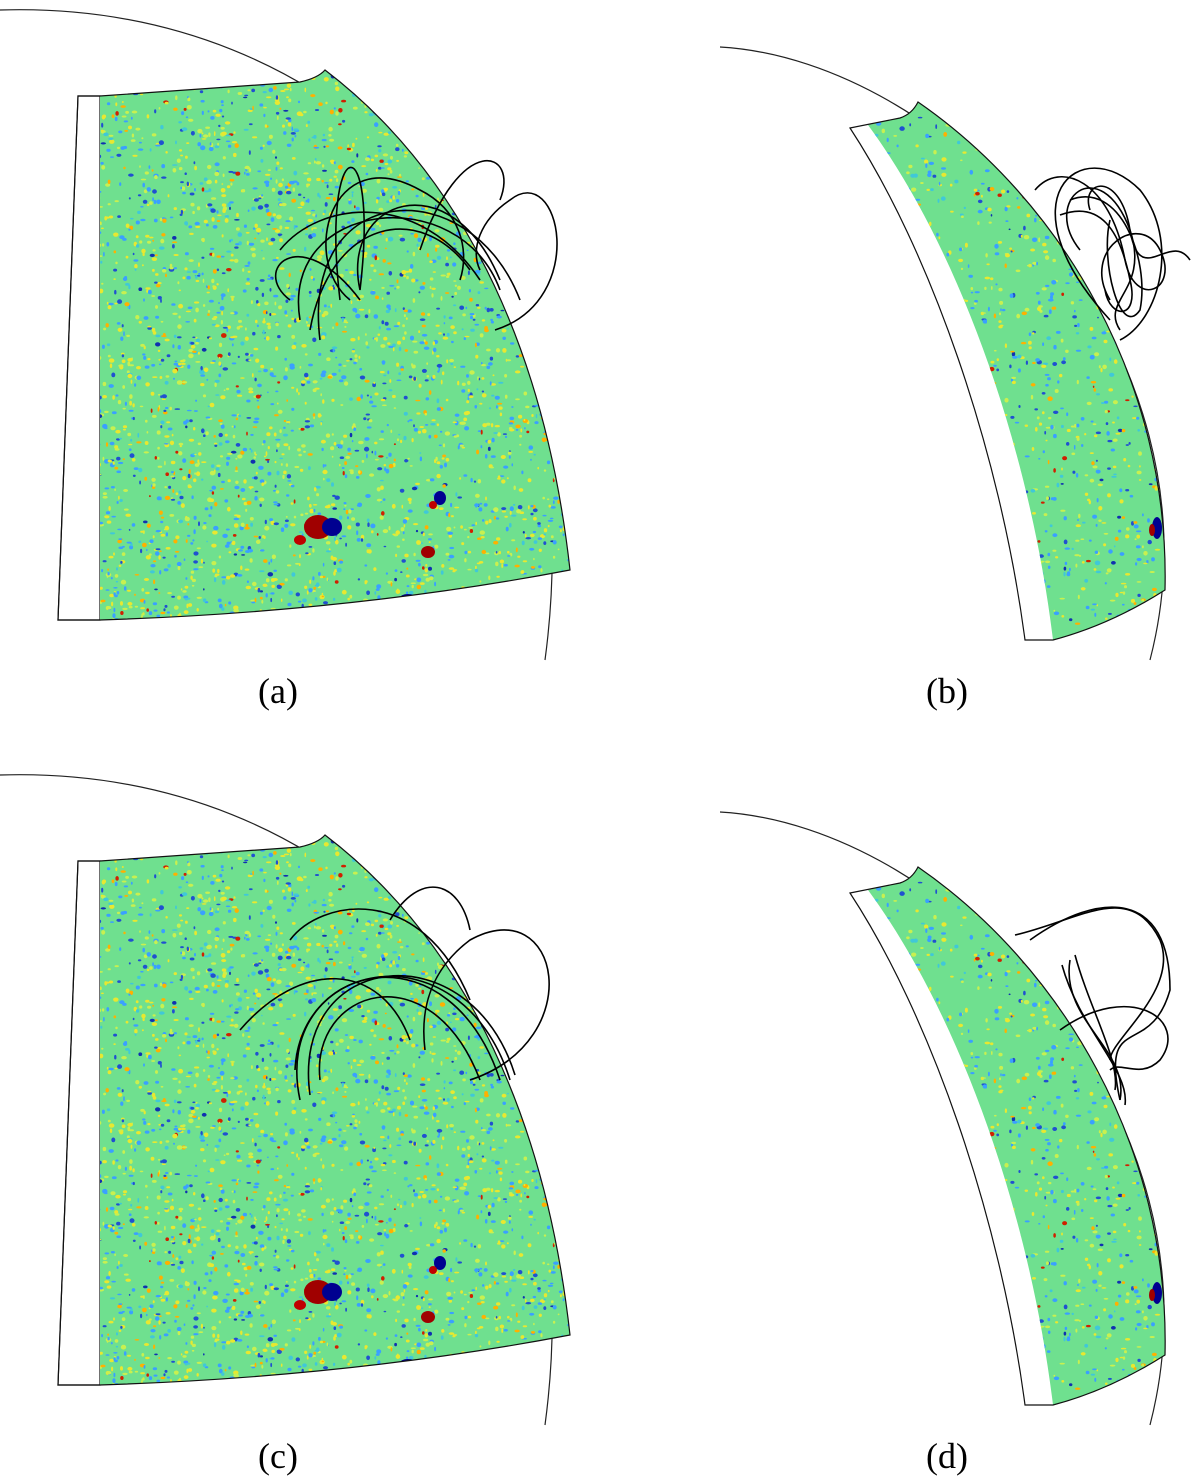 This screenshot has height=1484, width=1200. I want to click on panel-label: (a), so click(278, 691).